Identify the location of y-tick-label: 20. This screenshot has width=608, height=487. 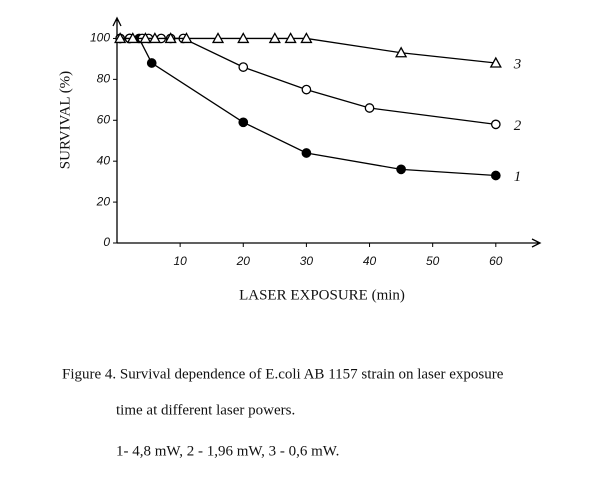
(103, 201).